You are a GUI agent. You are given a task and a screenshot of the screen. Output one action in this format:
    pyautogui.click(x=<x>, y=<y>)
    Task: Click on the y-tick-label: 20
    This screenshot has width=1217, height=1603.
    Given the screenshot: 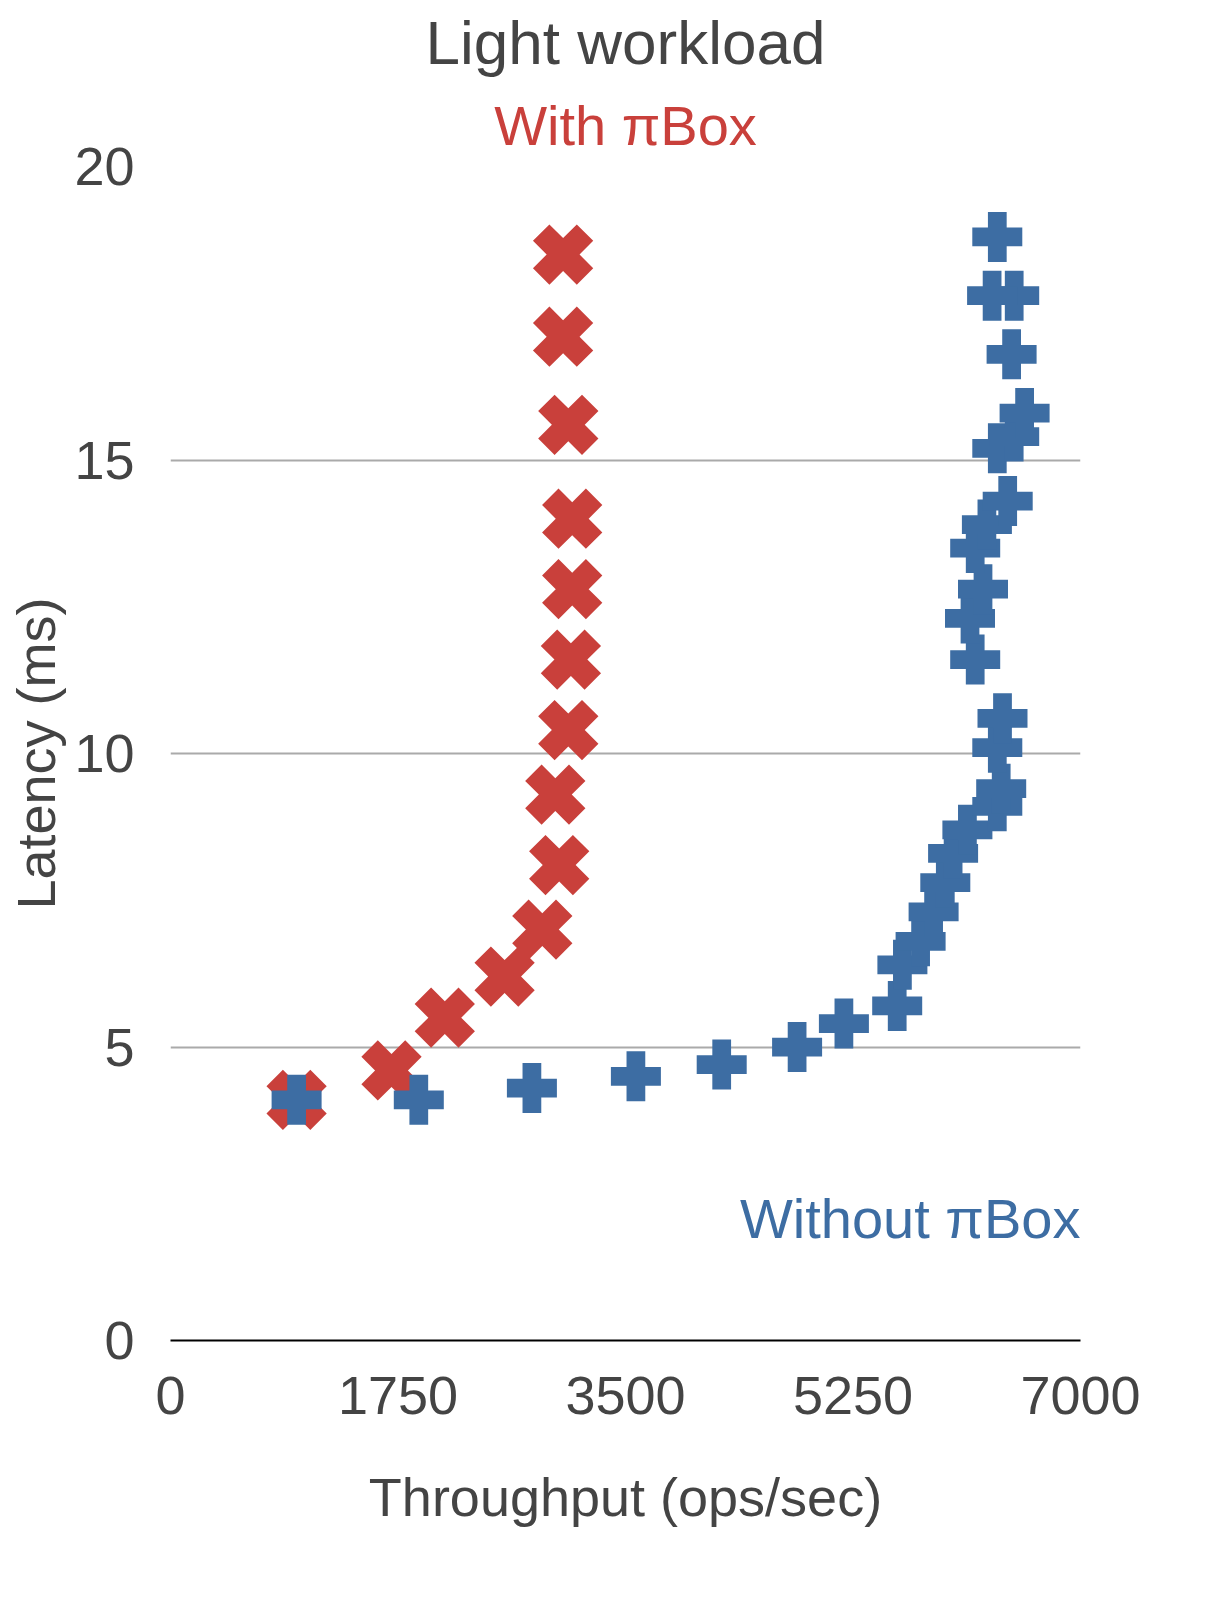 What is the action you would take?
    pyautogui.click(x=104, y=166)
    